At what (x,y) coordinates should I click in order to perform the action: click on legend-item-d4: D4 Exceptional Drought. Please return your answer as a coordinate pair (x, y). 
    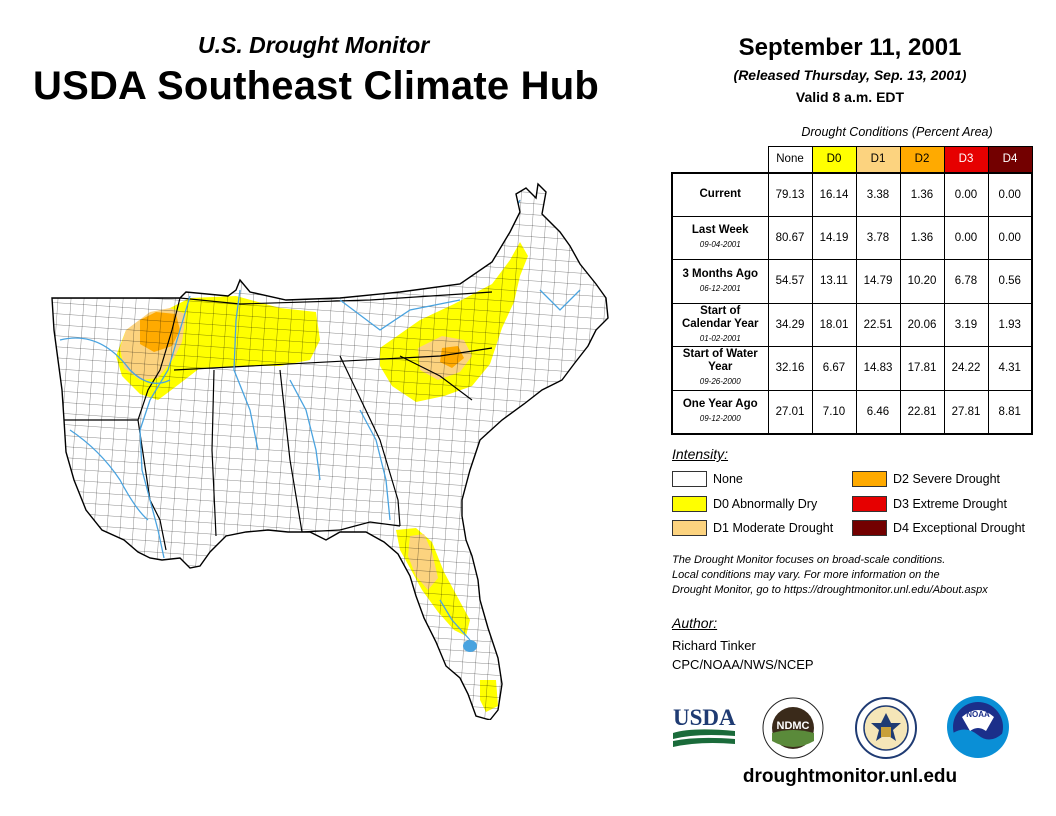
    Looking at the image, I should click on (938, 528).